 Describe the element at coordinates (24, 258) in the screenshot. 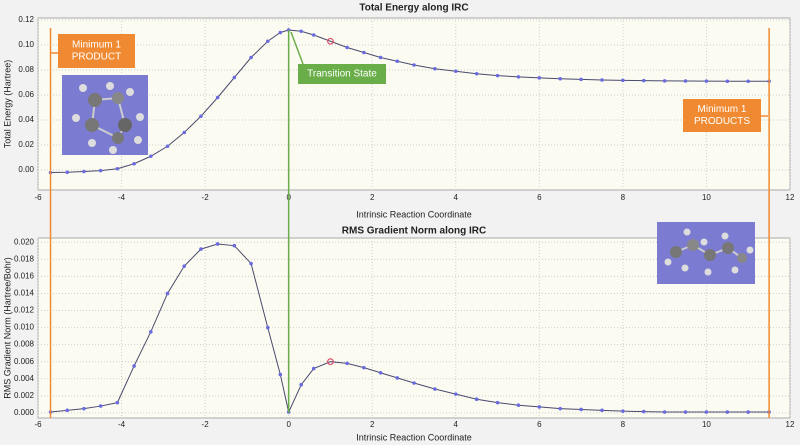

I see `y-tick-label: 0.018` at that location.